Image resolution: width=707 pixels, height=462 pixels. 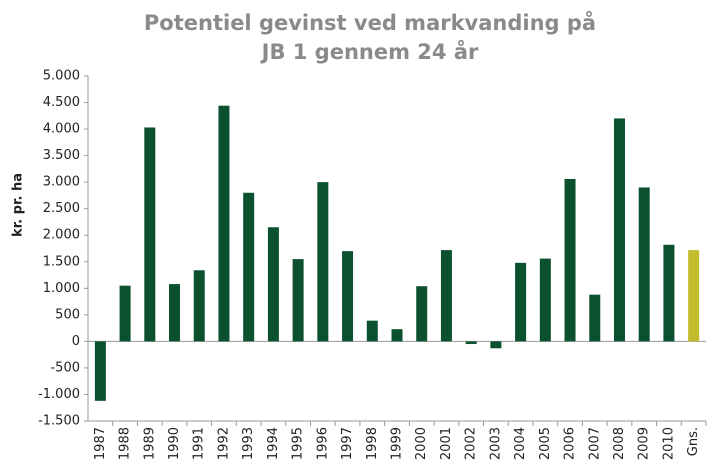 I want to click on x-tick-label: 2009, so click(x=644, y=443).